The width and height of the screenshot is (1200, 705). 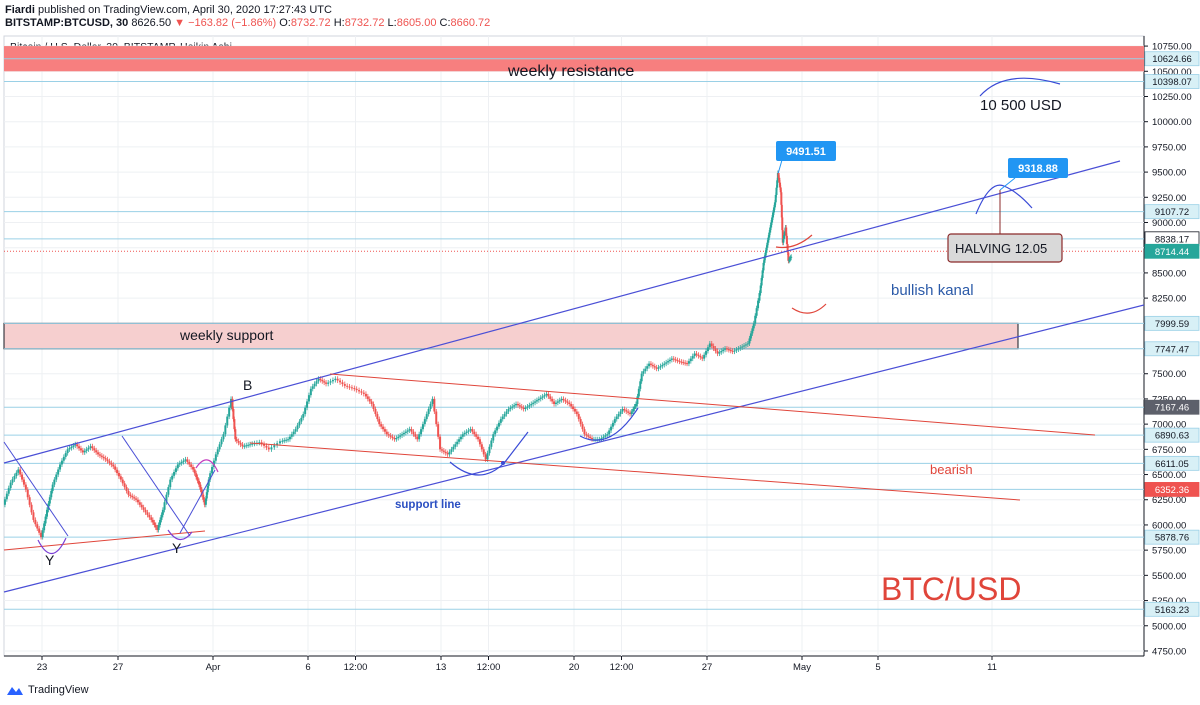 What do you see at coordinates (226, 335) in the screenshot?
I see `weekly-support-label: weekly support` at bounding box center [226, 335].